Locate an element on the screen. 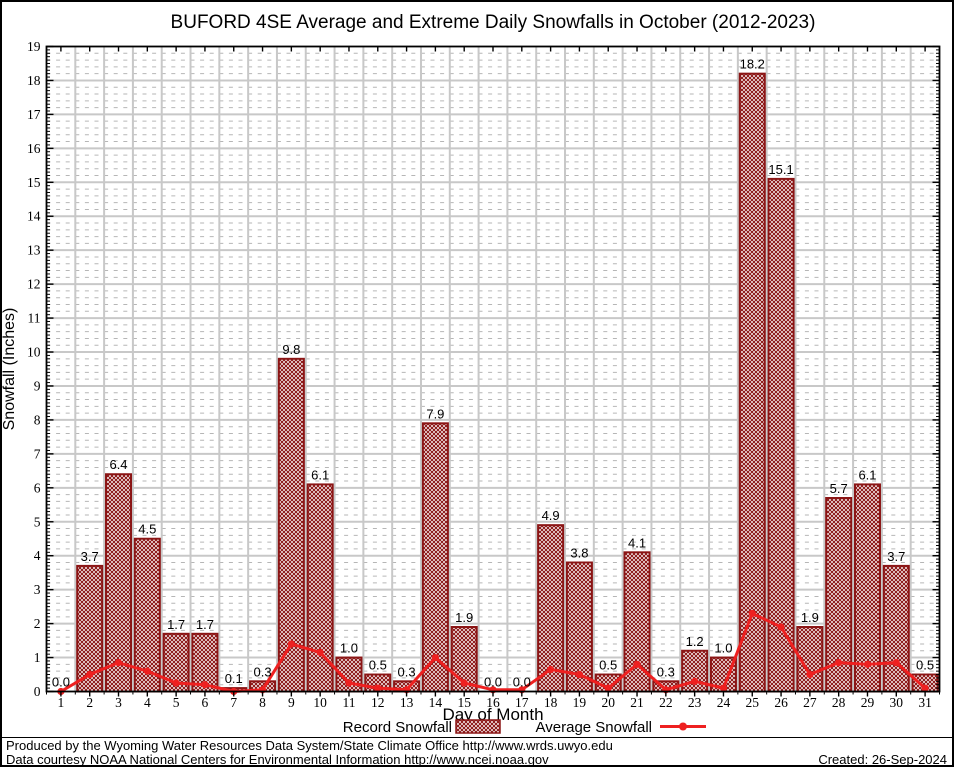 This screenshot has width=954, height=768. y-tick-label-4: 4 is located at coordinates (37, 555).